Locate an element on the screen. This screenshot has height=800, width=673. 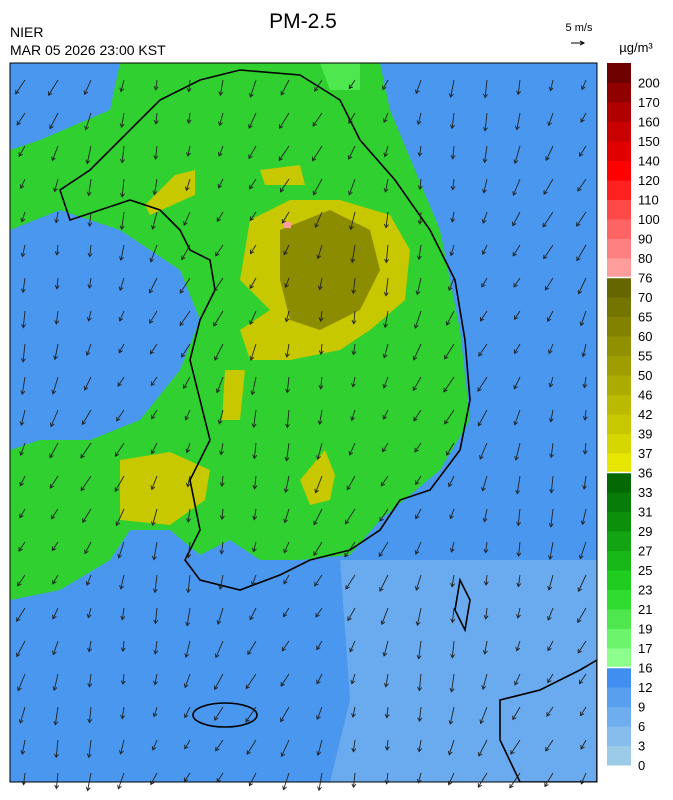
colorbar-label: 17 is located at coordinates (645, 648).